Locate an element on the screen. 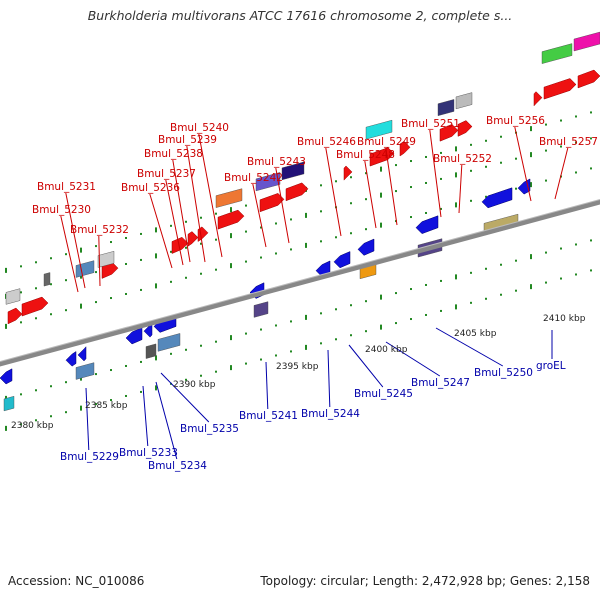 Image resolution: width=600 pixels, height=600 pixels. gene-label-bmul_5239: Bmul_5239 is located at coordinates (187, 140).